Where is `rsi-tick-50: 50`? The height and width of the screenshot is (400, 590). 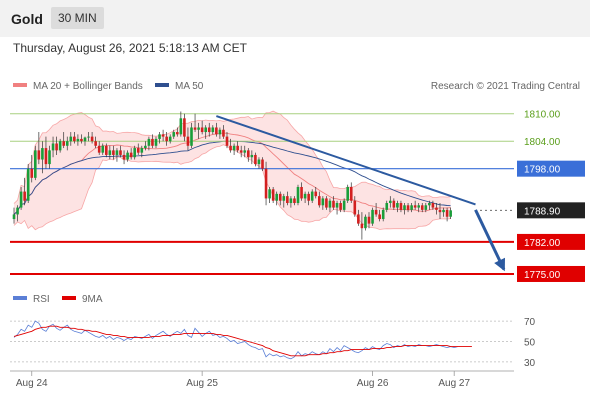
rsi-tick-50: 50 is located at coordinates (530, 343).